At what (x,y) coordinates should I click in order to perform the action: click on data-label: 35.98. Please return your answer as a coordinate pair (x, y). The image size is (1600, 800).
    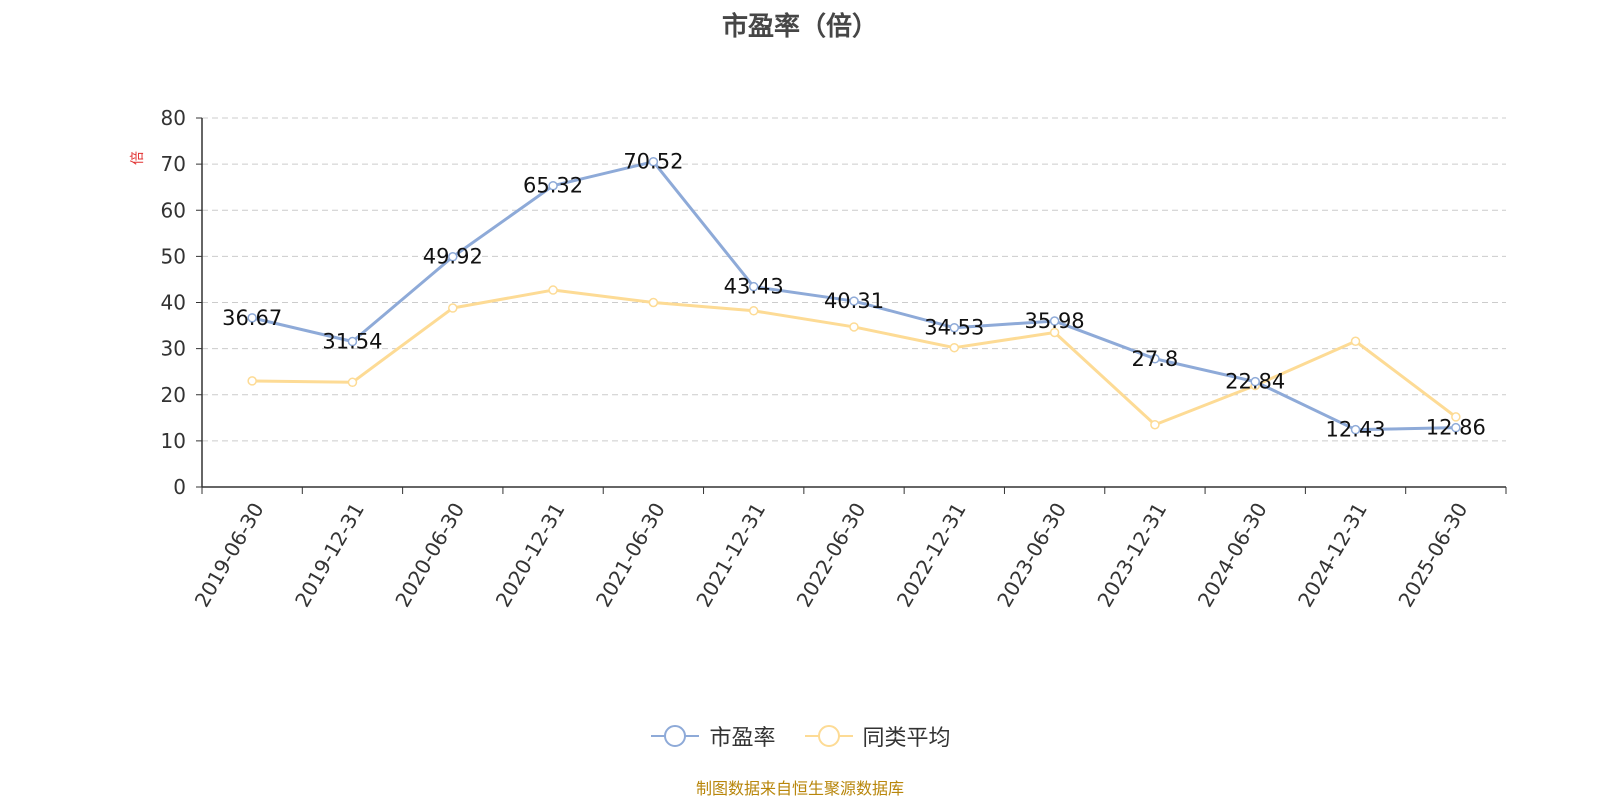
    Looking at the image, I should click on (1055, 321).